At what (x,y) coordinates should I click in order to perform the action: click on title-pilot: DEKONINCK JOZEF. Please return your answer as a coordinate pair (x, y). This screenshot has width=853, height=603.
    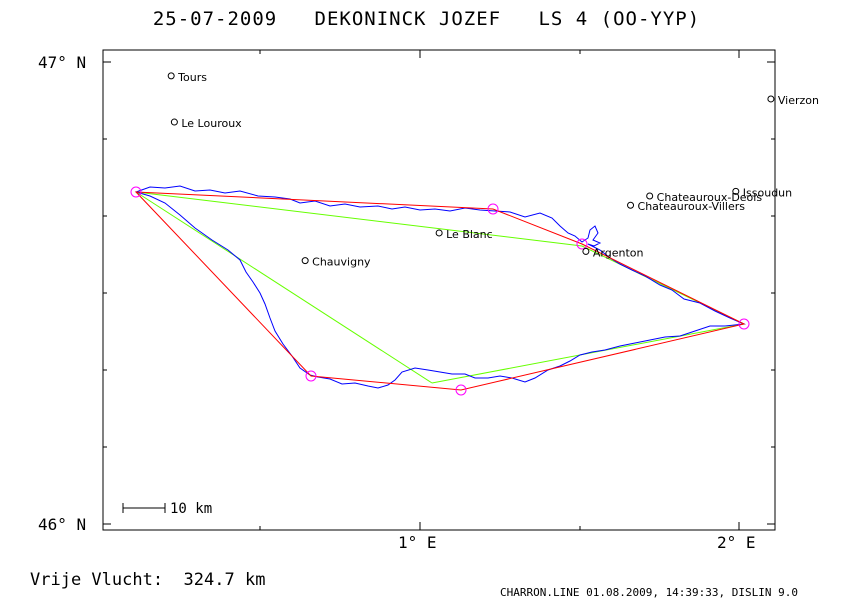
    Looking at the image, I should click on (408, 19).